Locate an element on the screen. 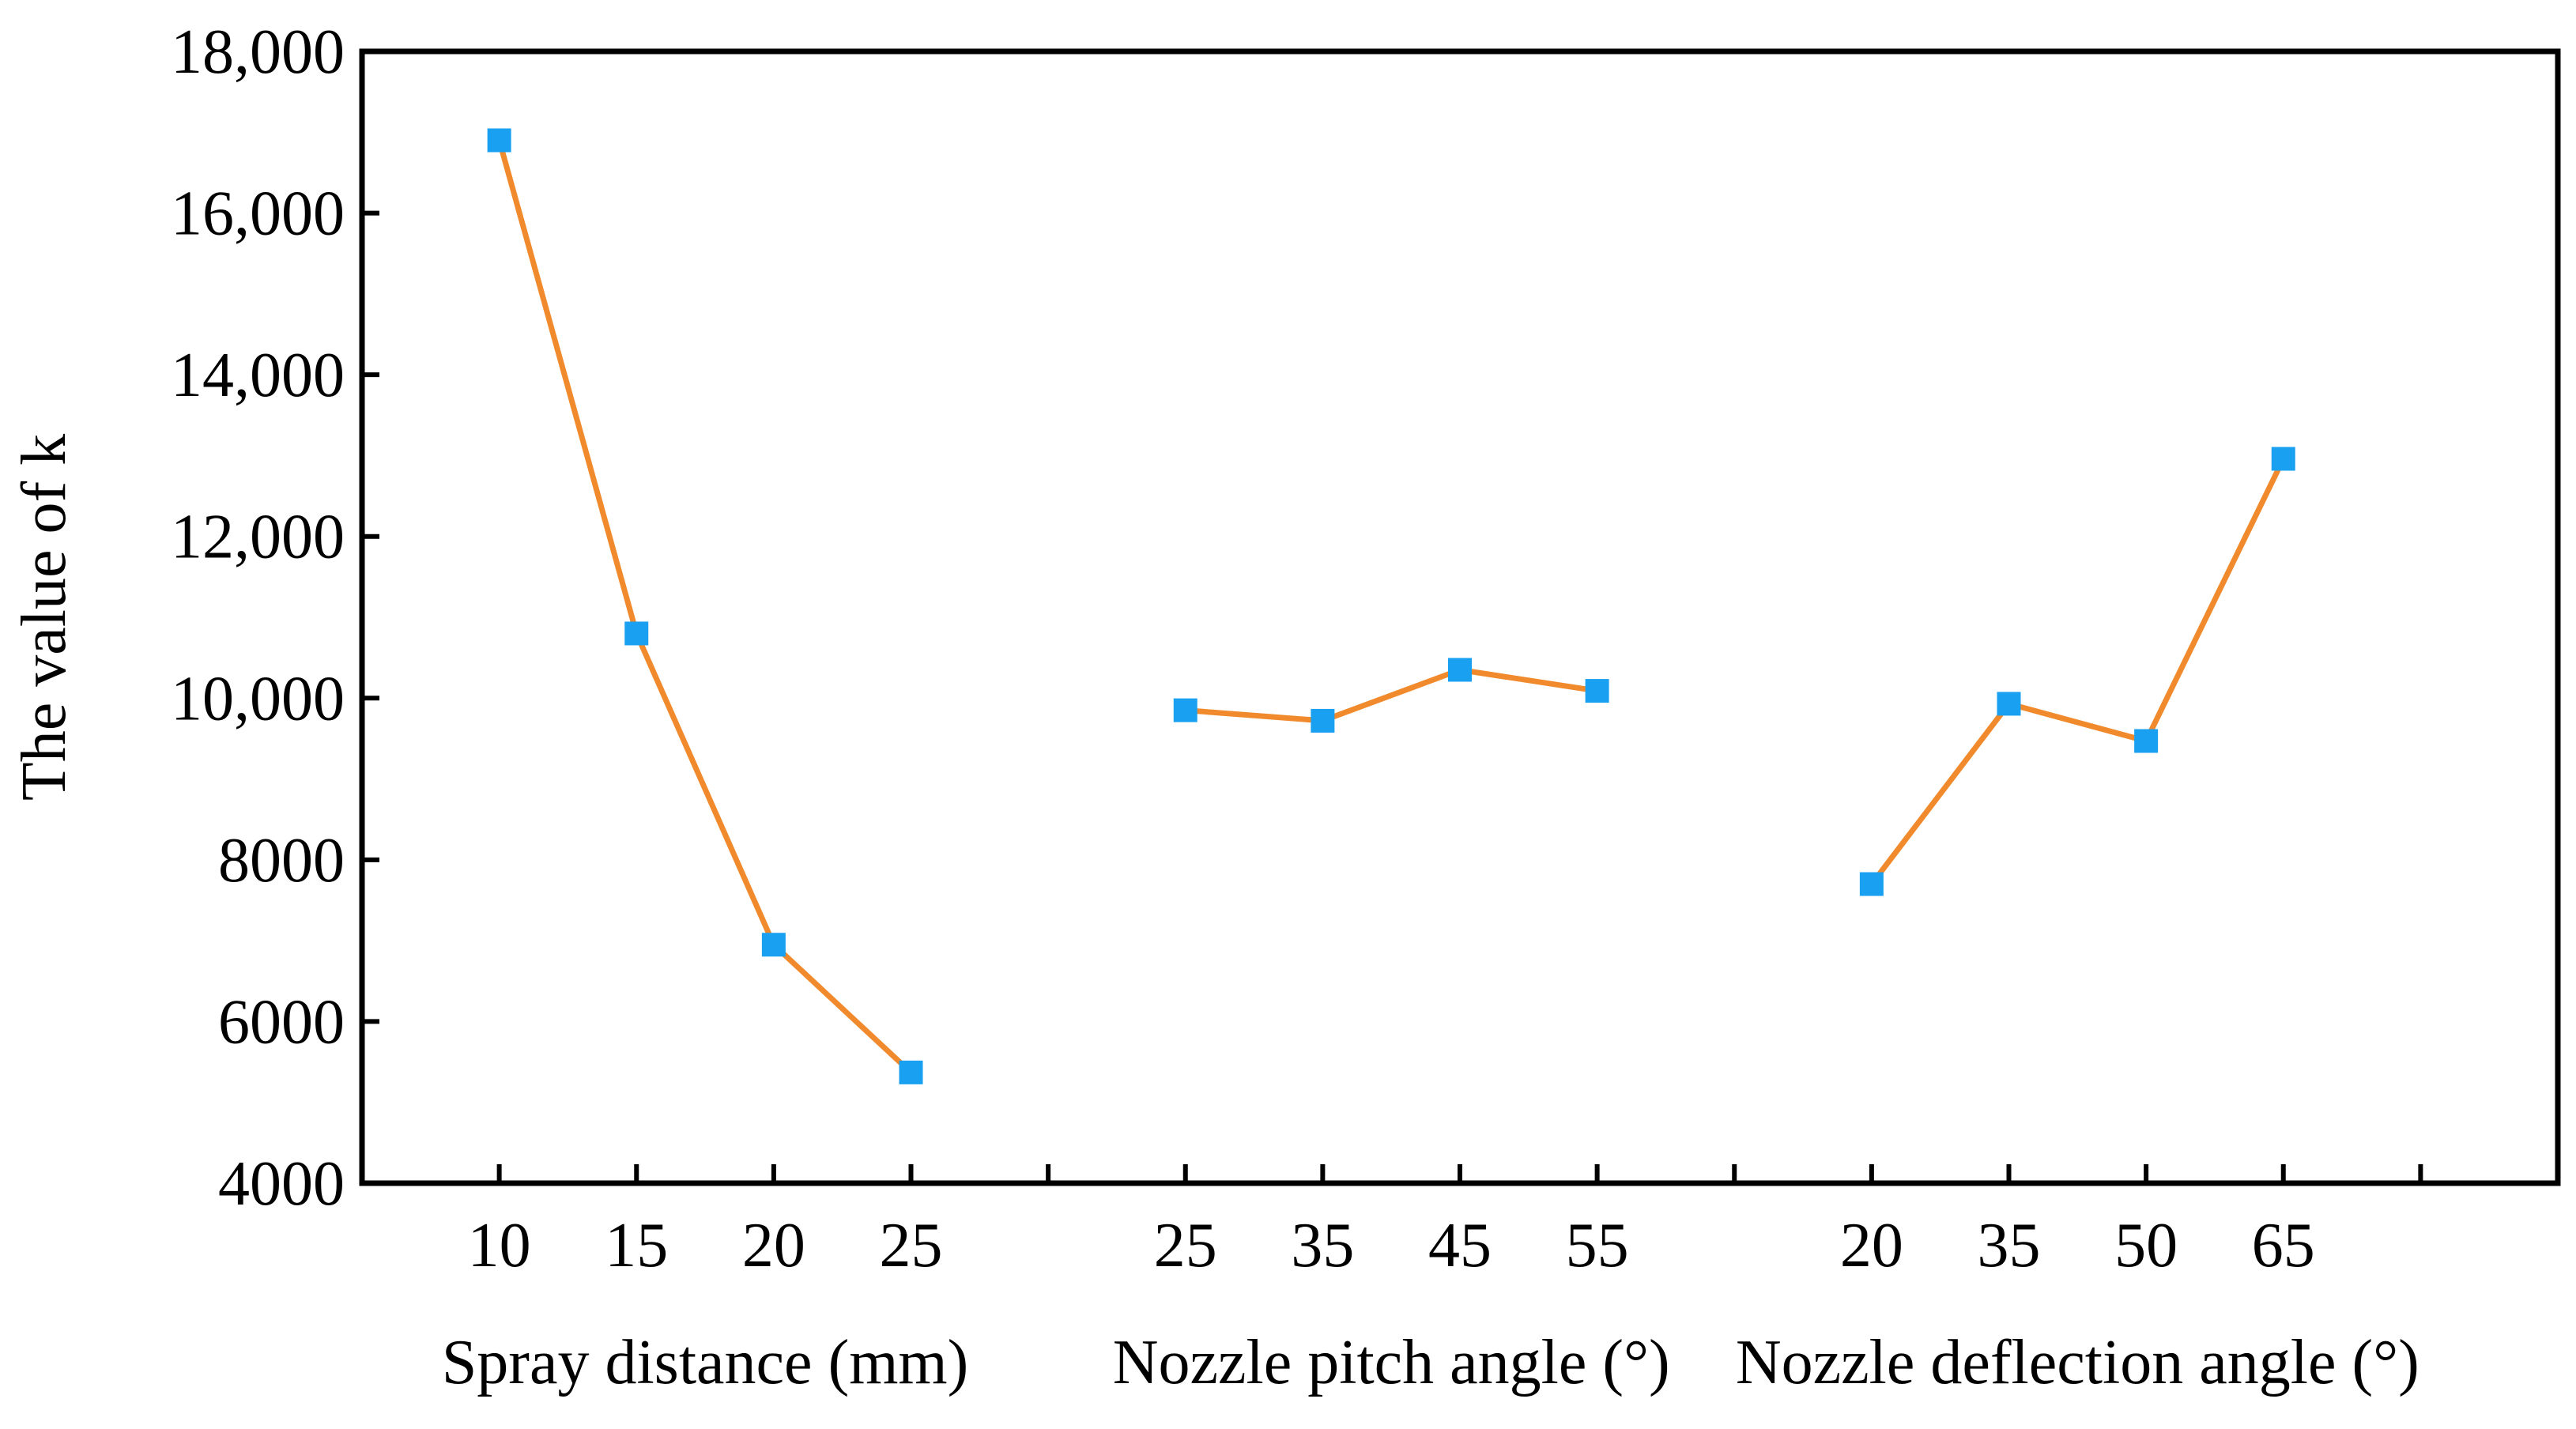  x-tick-label: 15 is located at coordinates (636, 1245).